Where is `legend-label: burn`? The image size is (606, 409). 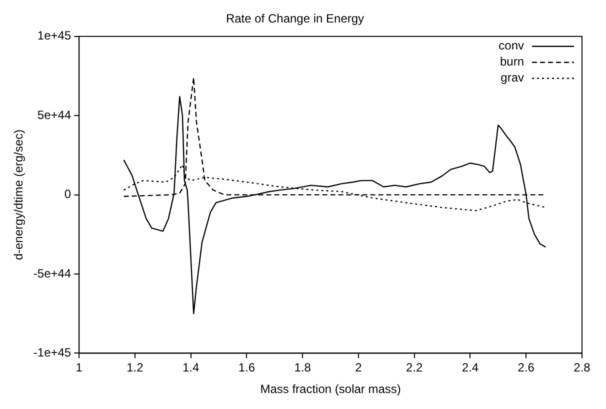 legend-label: burn is located at coordinates (512, 61).